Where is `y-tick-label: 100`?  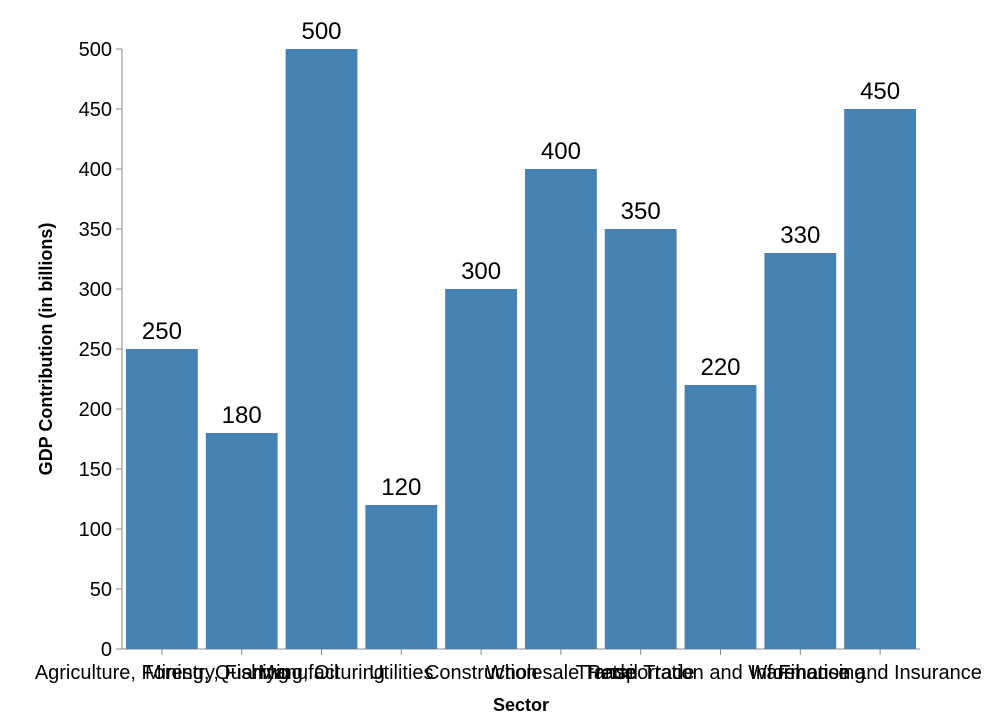 y-tick-label: 100 is located at coordinates (95, 530).